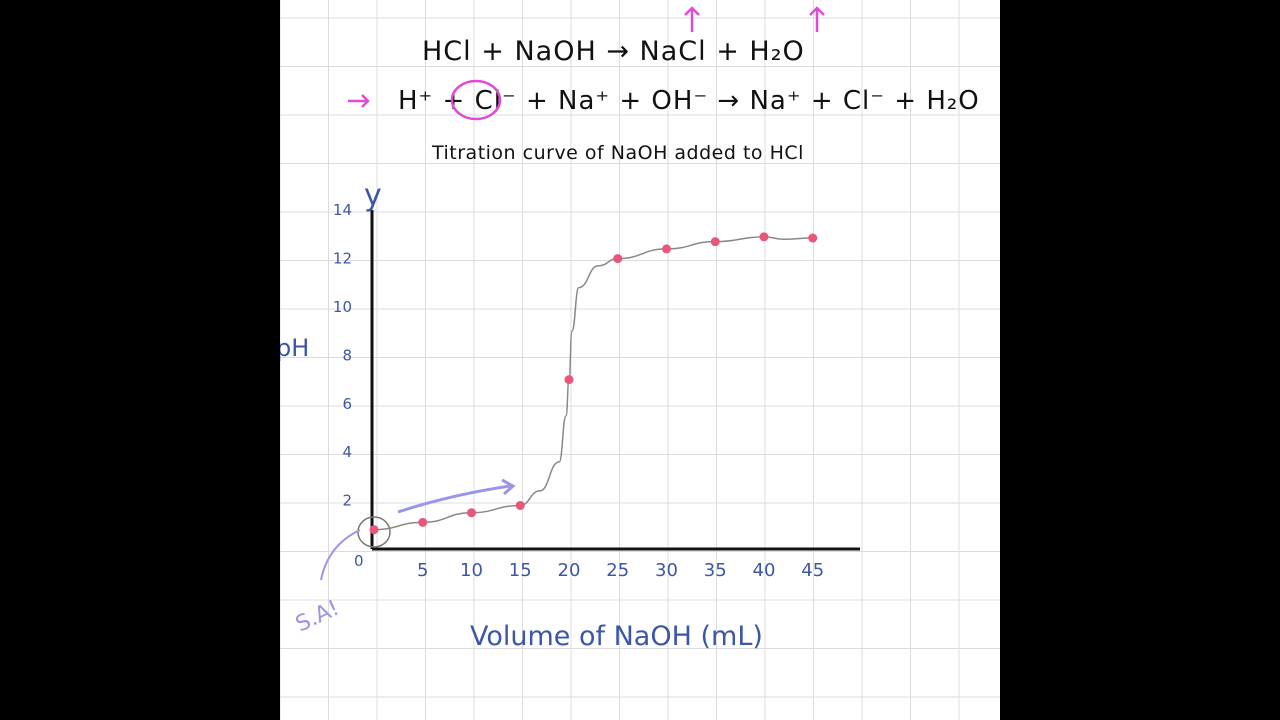 This screenshot has width=1280, height=720. I want to click on origin-label: 0, so click(359, 561).